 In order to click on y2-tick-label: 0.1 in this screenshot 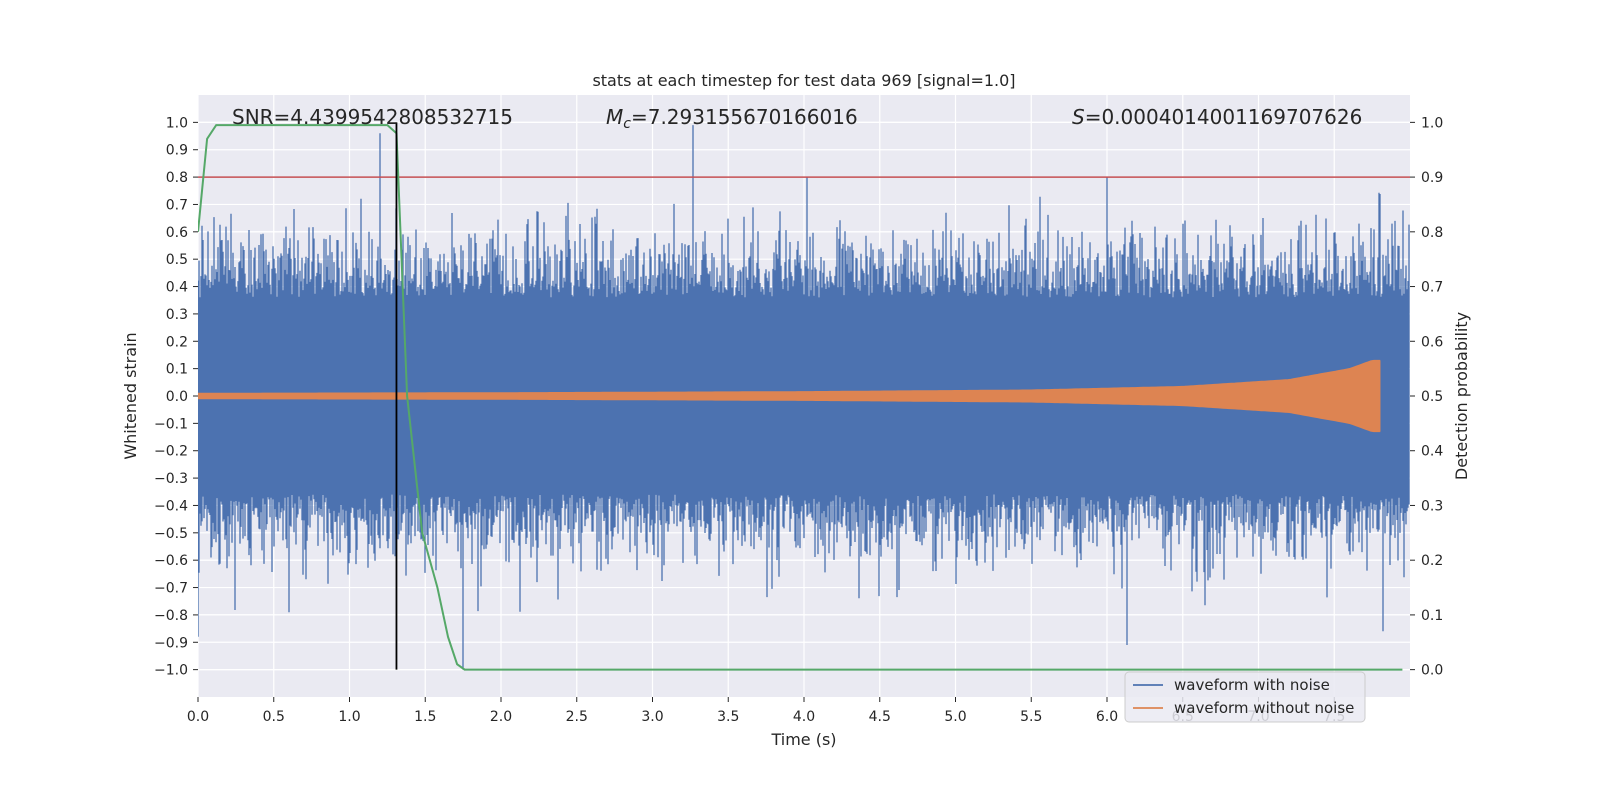, I will do `click(1432, 616)`.